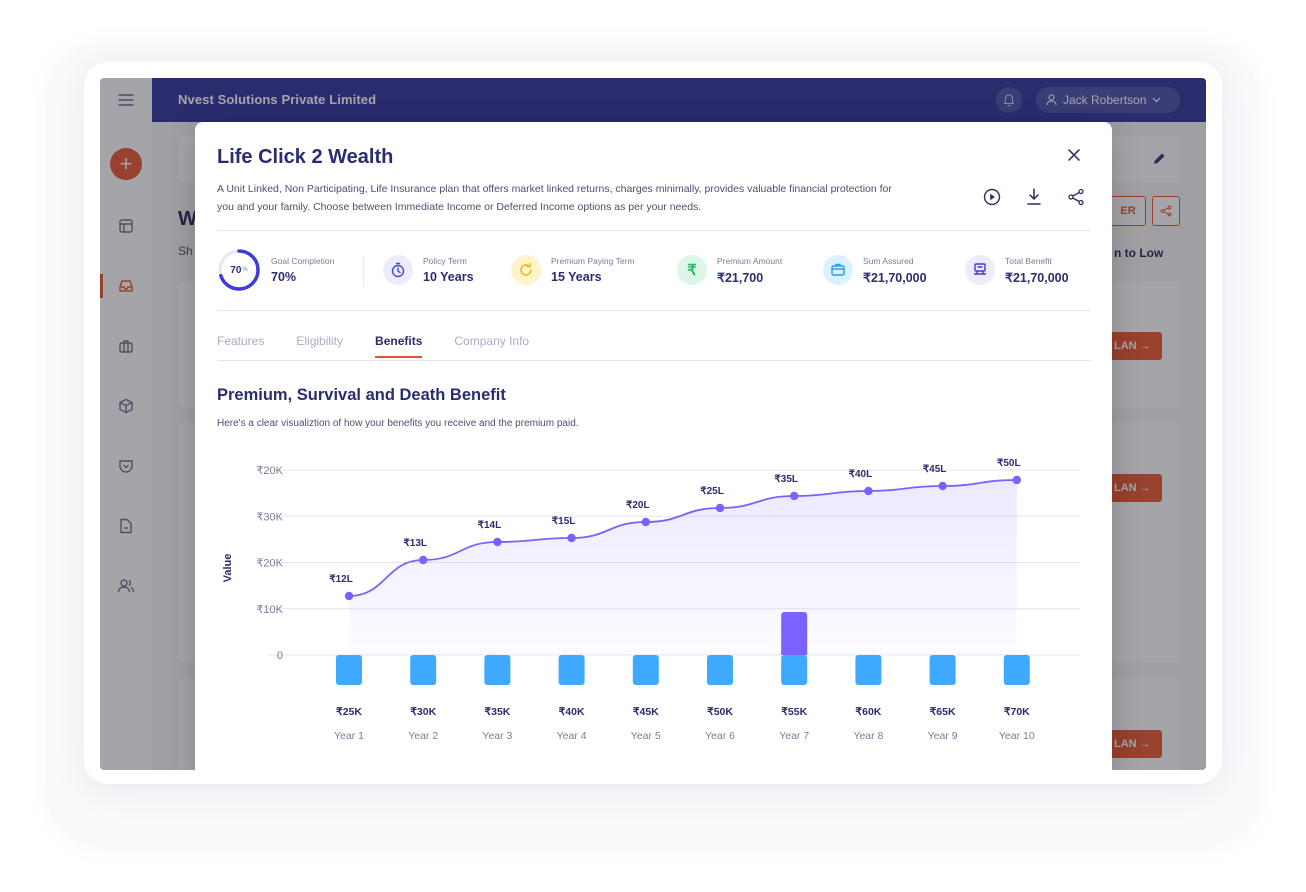 This screenshot has height=892, width=1306. I want to click on tab-benefits: Benefits, so click(399, 346).